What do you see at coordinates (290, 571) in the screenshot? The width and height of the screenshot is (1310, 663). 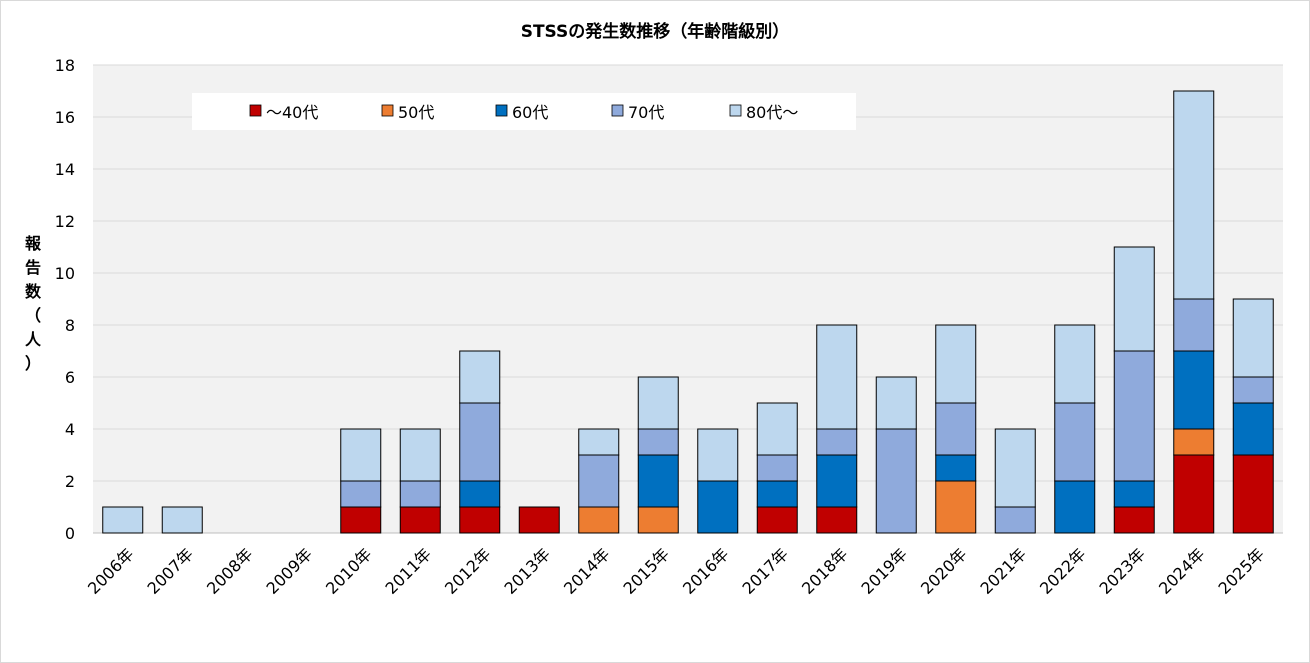 I see `x-tick-label: 2009年` at bounding box center [290, 571].